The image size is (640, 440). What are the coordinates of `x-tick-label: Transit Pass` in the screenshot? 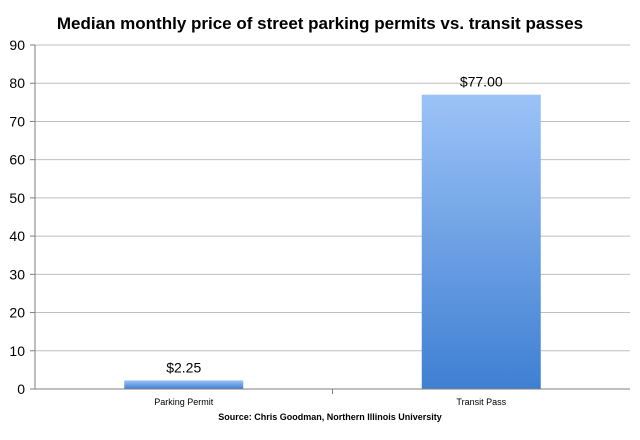 It's located at (481, 402).